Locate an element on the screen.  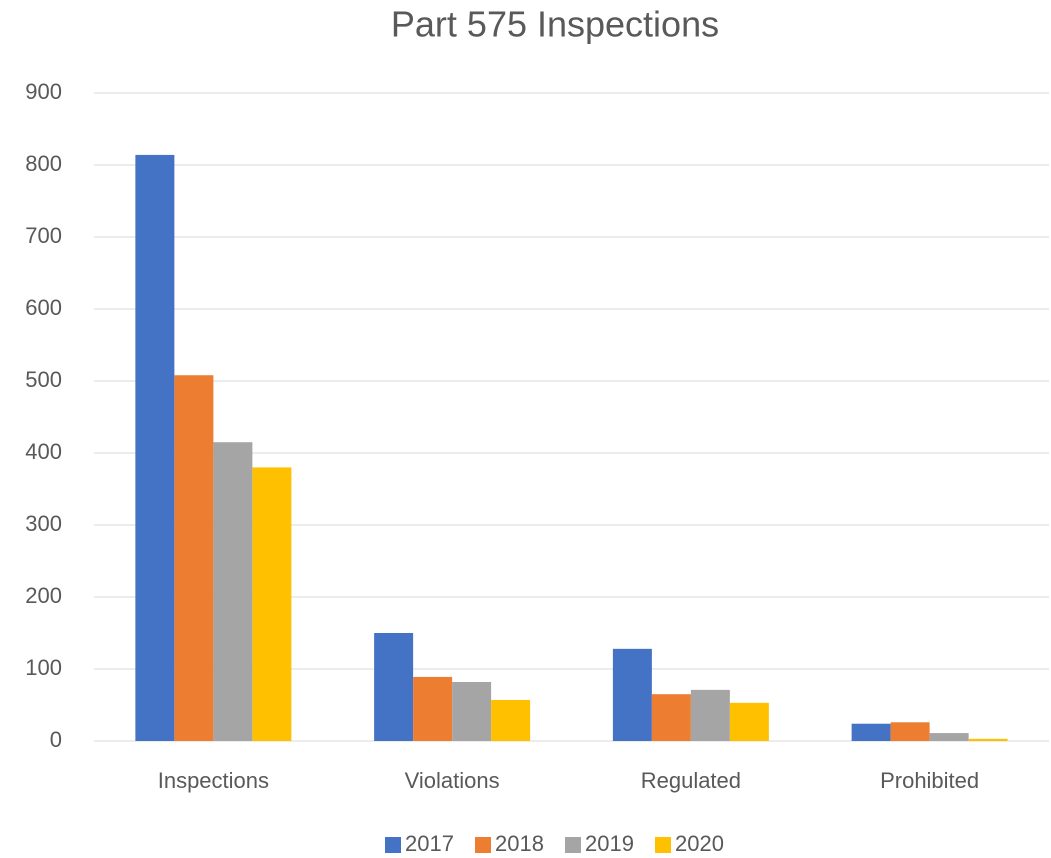
x-tick-label: Inspections is located at coordinates (213, 780).